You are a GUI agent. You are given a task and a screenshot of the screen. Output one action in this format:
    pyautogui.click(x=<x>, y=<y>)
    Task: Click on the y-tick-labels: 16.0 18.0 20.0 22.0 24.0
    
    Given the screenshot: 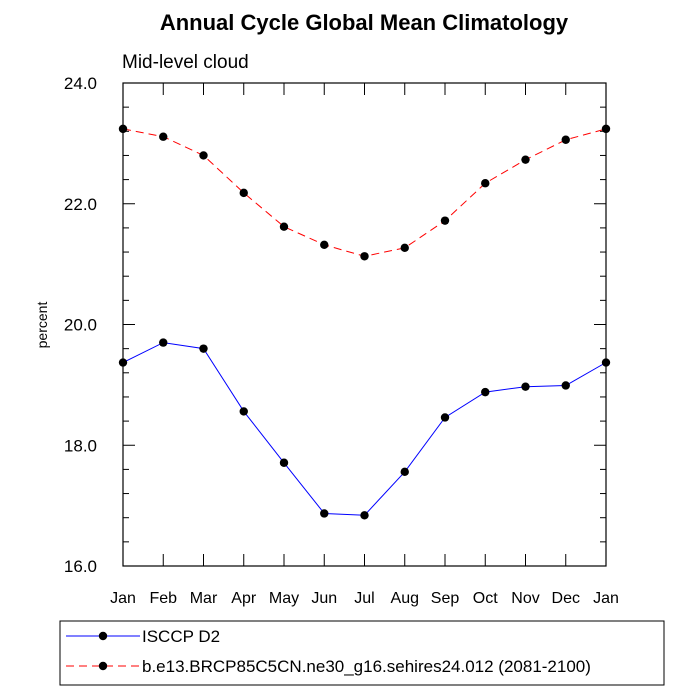 What is the action you would take?
    pyautogui.click(x=80, y=325)
    